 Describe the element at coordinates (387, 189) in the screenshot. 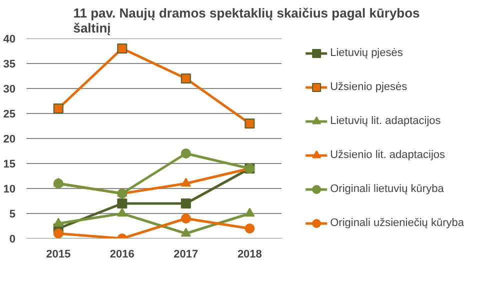

I see `legend-label: Originali lietuvių kūryba` at that location.